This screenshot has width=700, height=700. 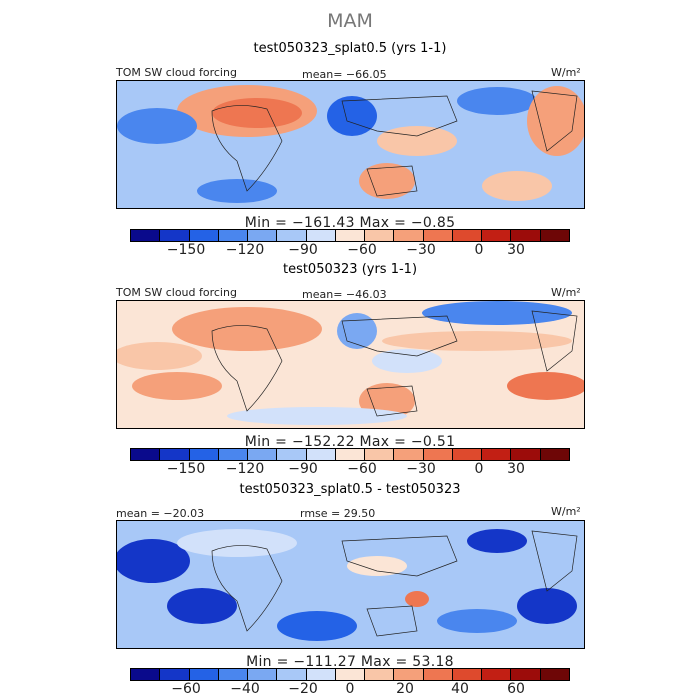 What do you see at coordinates (344, 74) in the screenshot?
I see `panel1-mean-label: mean= −66.05` at bounding box center [344, 74].